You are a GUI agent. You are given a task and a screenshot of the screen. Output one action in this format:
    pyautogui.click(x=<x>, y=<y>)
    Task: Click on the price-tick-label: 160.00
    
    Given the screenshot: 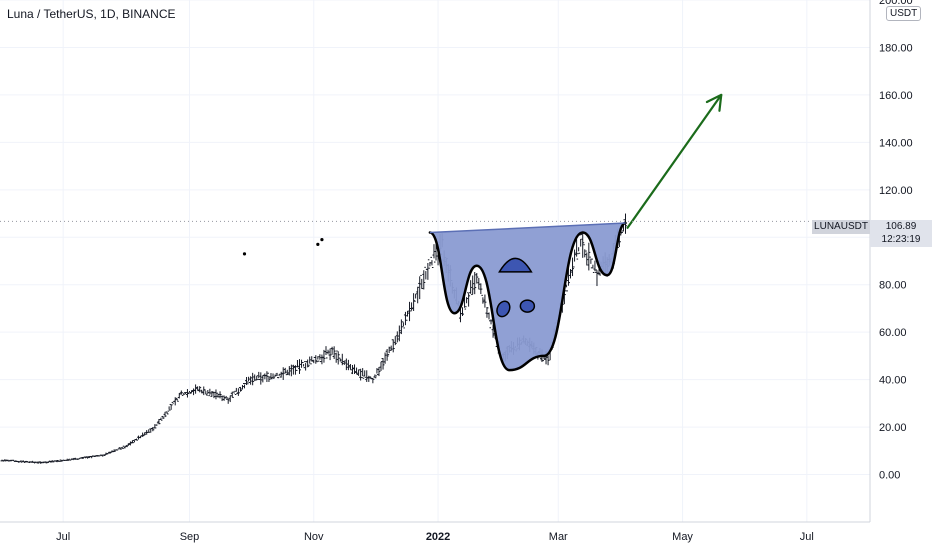 What is the action you would take?
    pyautogui.click(x=896, y=96)
    